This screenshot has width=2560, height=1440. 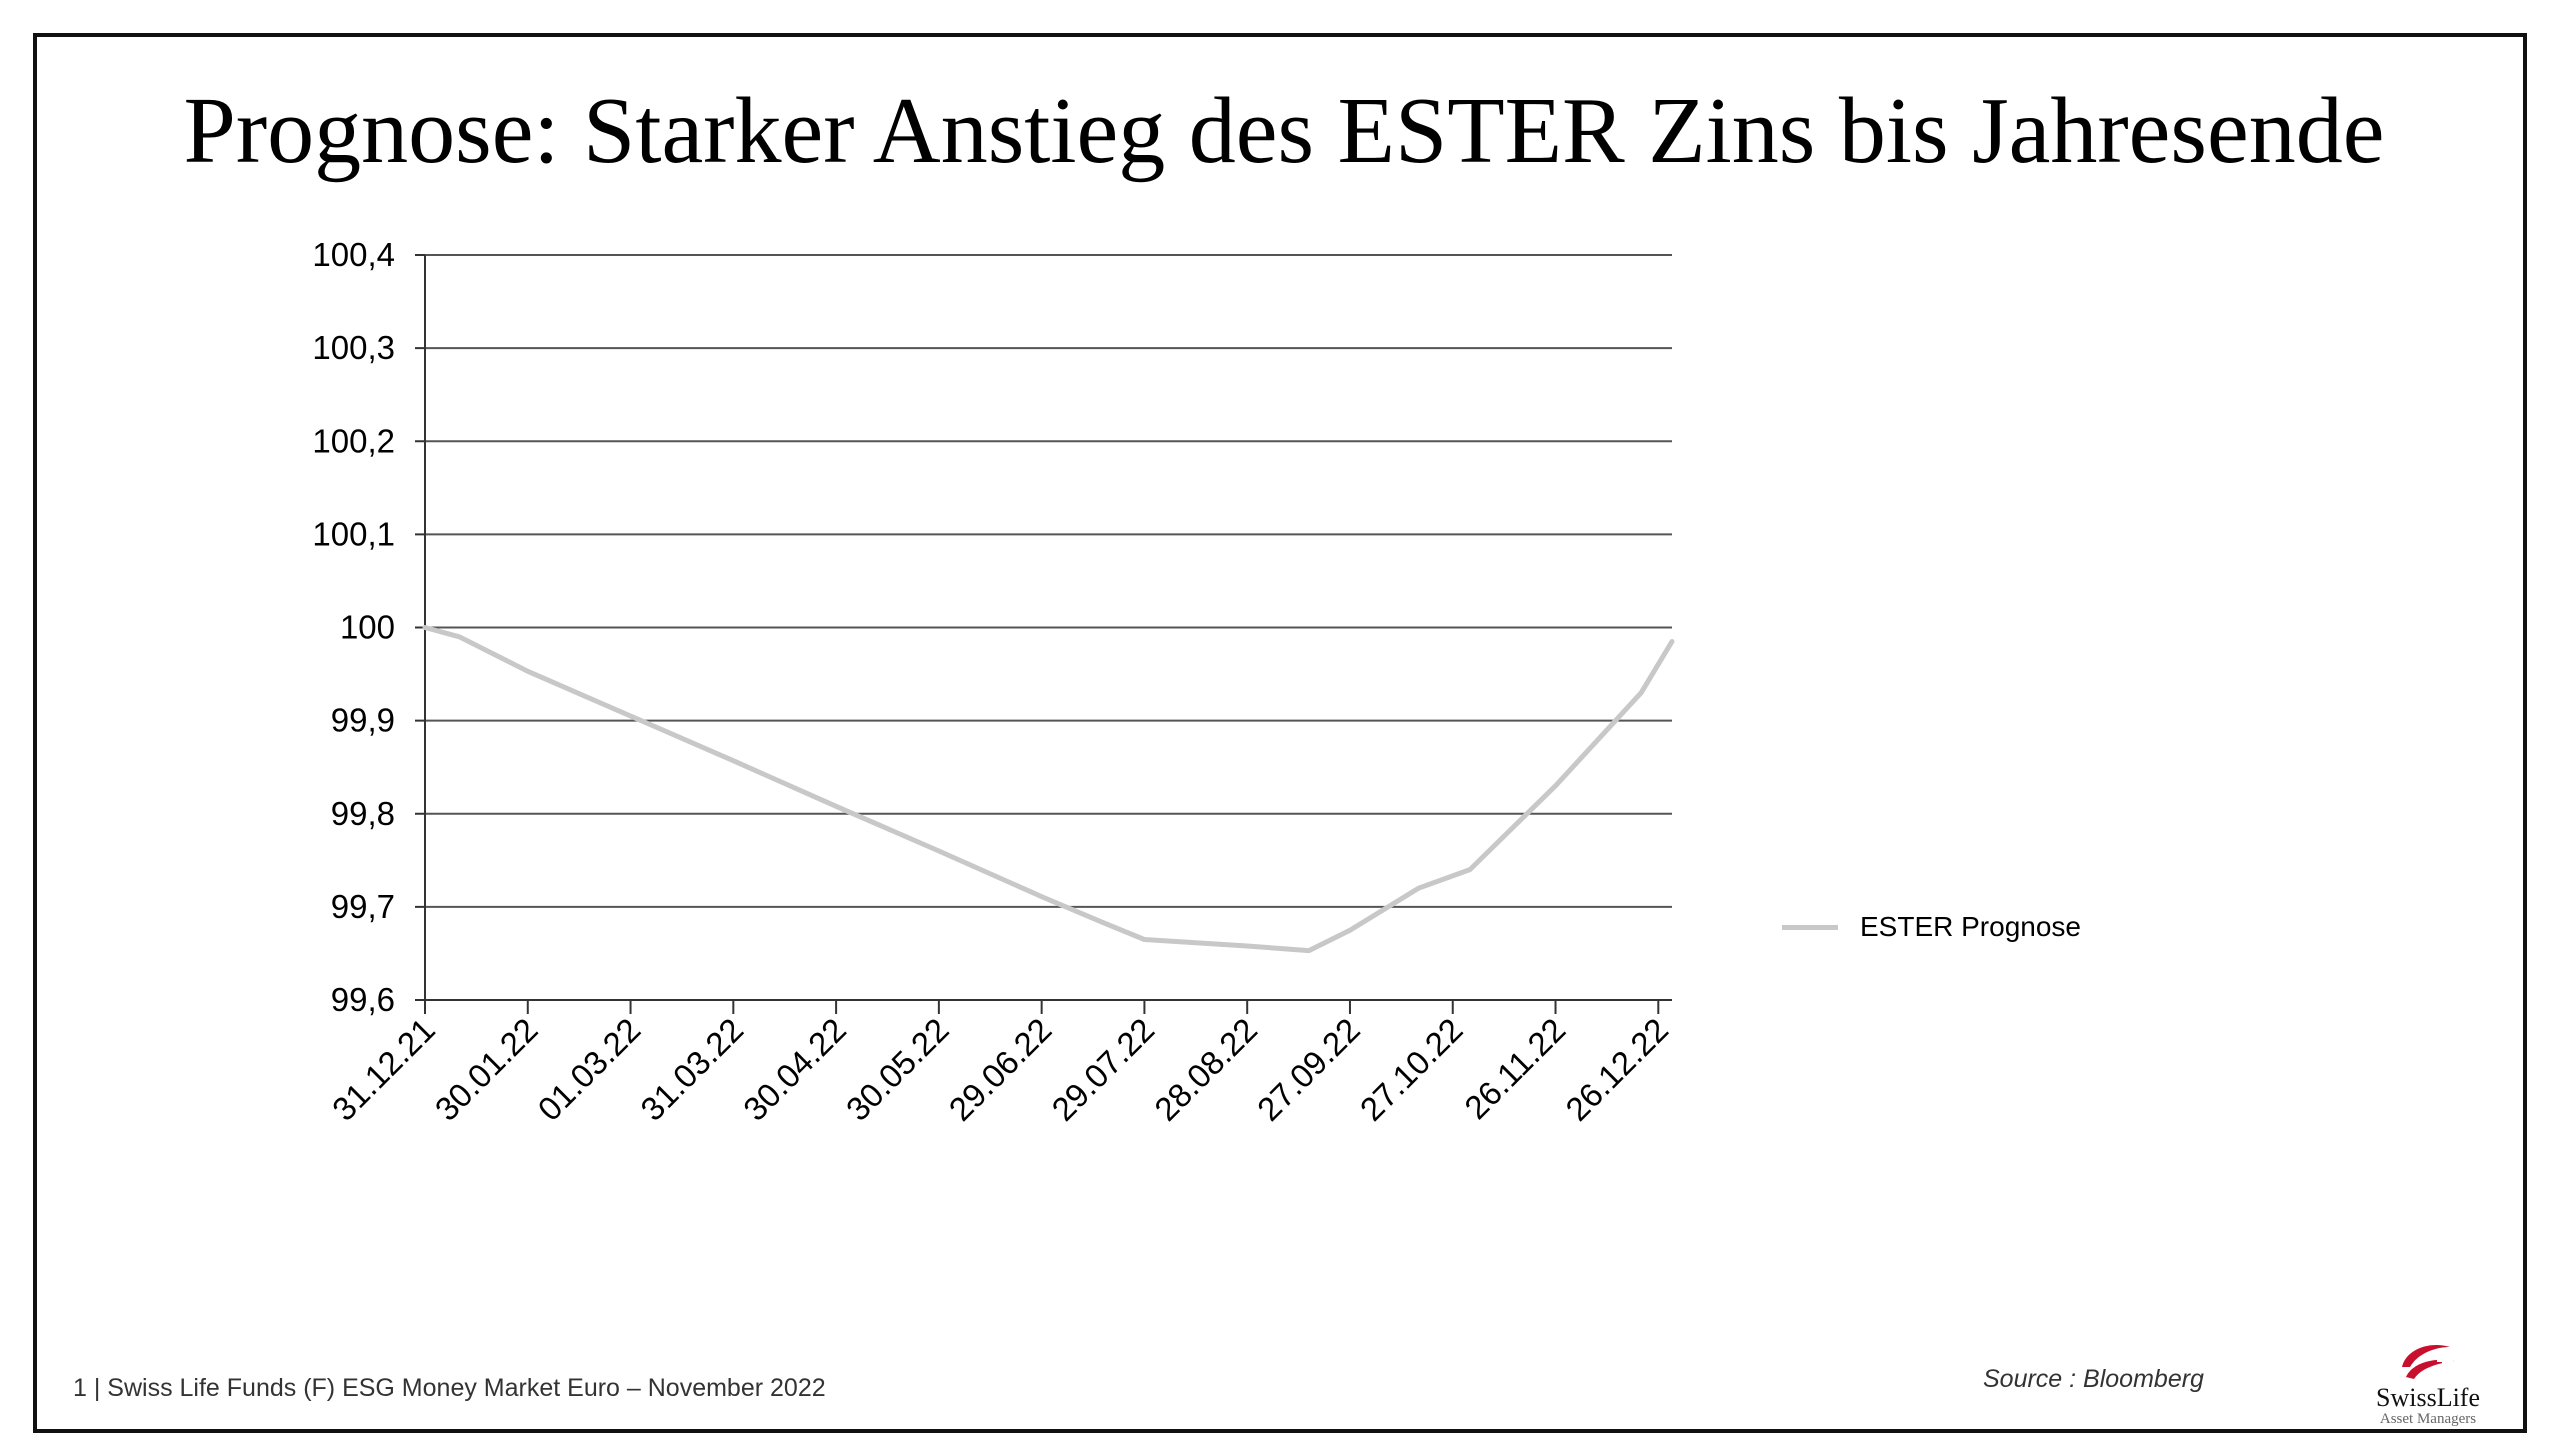 I want to click on legend-label: ESTER Prognose, so click(x=1970, y=926).